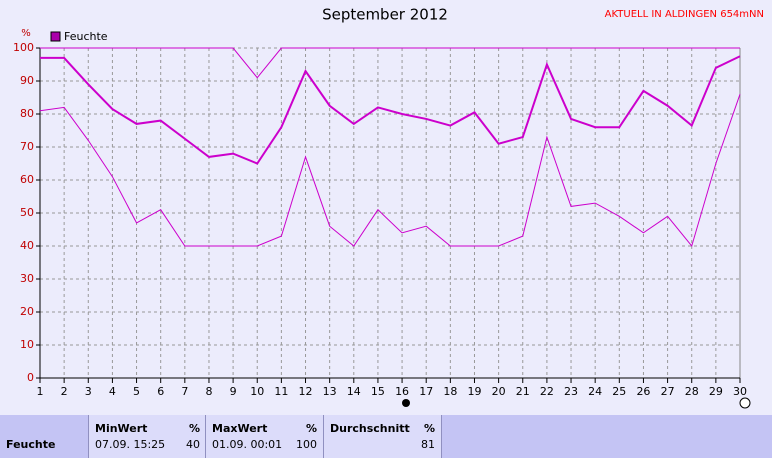 The height and width of the screenshot is (458, 772). Describe the element at coordinates (354, 391) in the screenshot. I see `x-tick-label: 14` at that location.